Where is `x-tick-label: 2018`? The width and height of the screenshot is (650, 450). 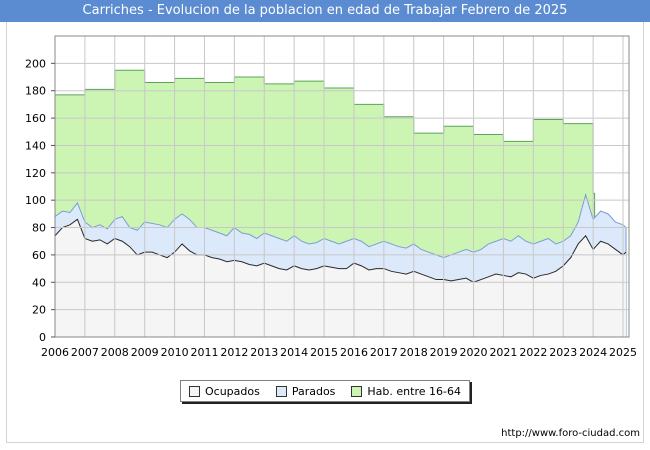 x-tick-label: 2018 is located at coordinates (414, 352).